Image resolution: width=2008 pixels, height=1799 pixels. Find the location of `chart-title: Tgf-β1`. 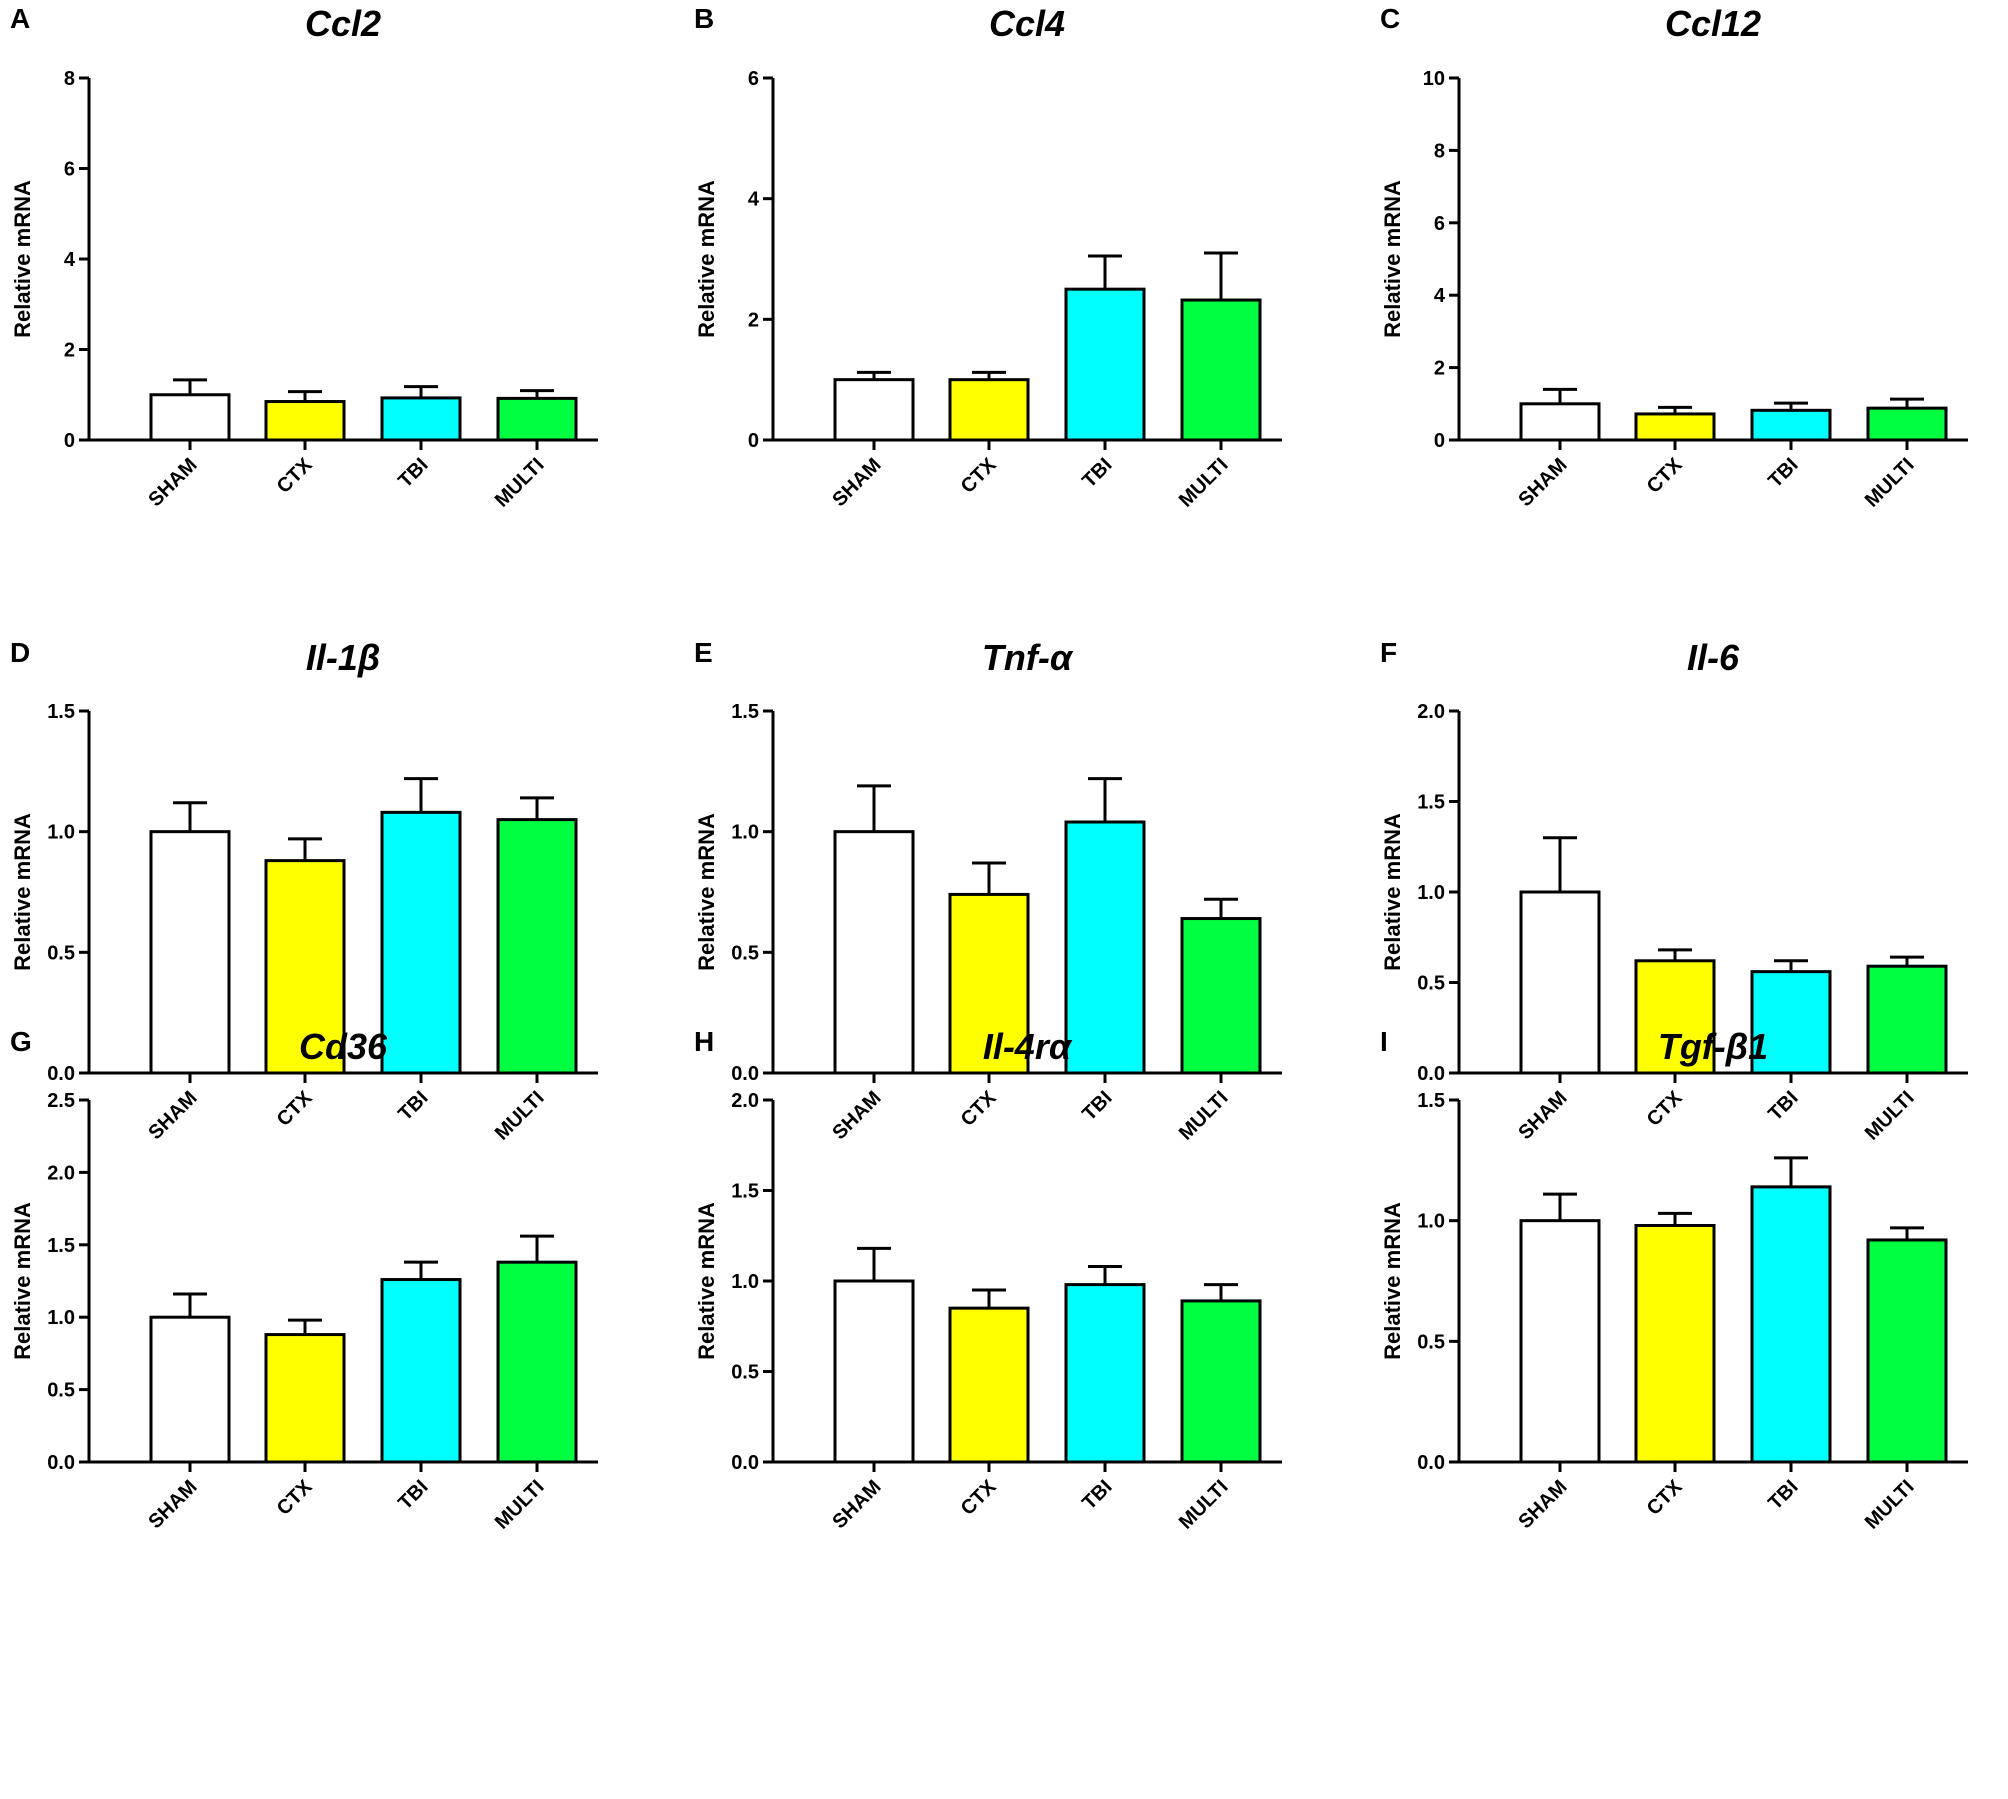

chart-title: Tgf-β1 is located at coordinates (1713, 1046).